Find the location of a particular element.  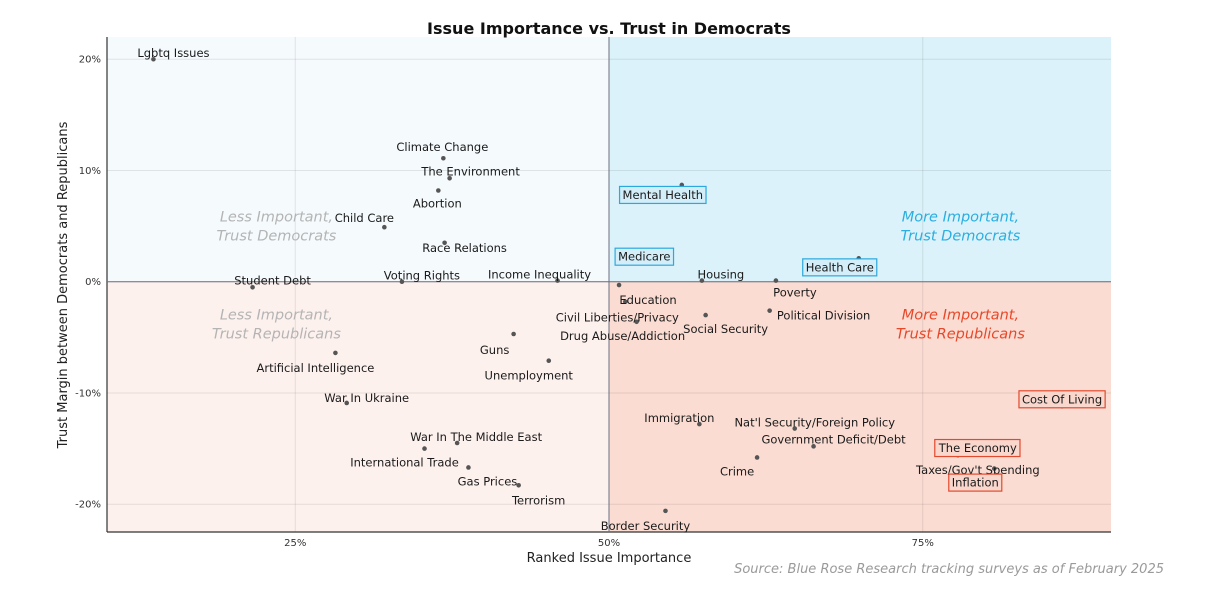

point-label: The Environment is located at coordinates (470, 171).